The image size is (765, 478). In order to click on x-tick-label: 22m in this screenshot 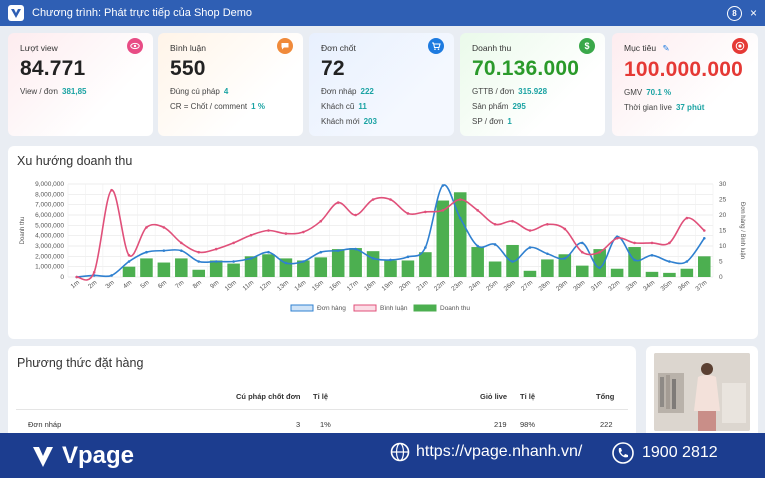, I will do `click(440, 285)`.